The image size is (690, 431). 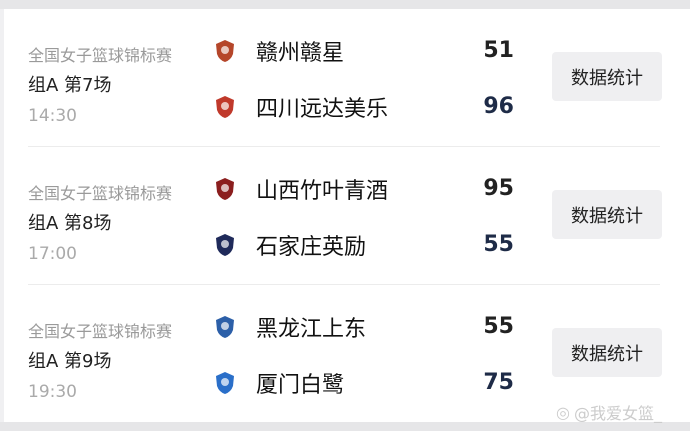 What do you see at coordinates (322, 191) in the screenshot?
I see `home-team-name: 山西竹叶青酒` at bounding box center [322, 191].